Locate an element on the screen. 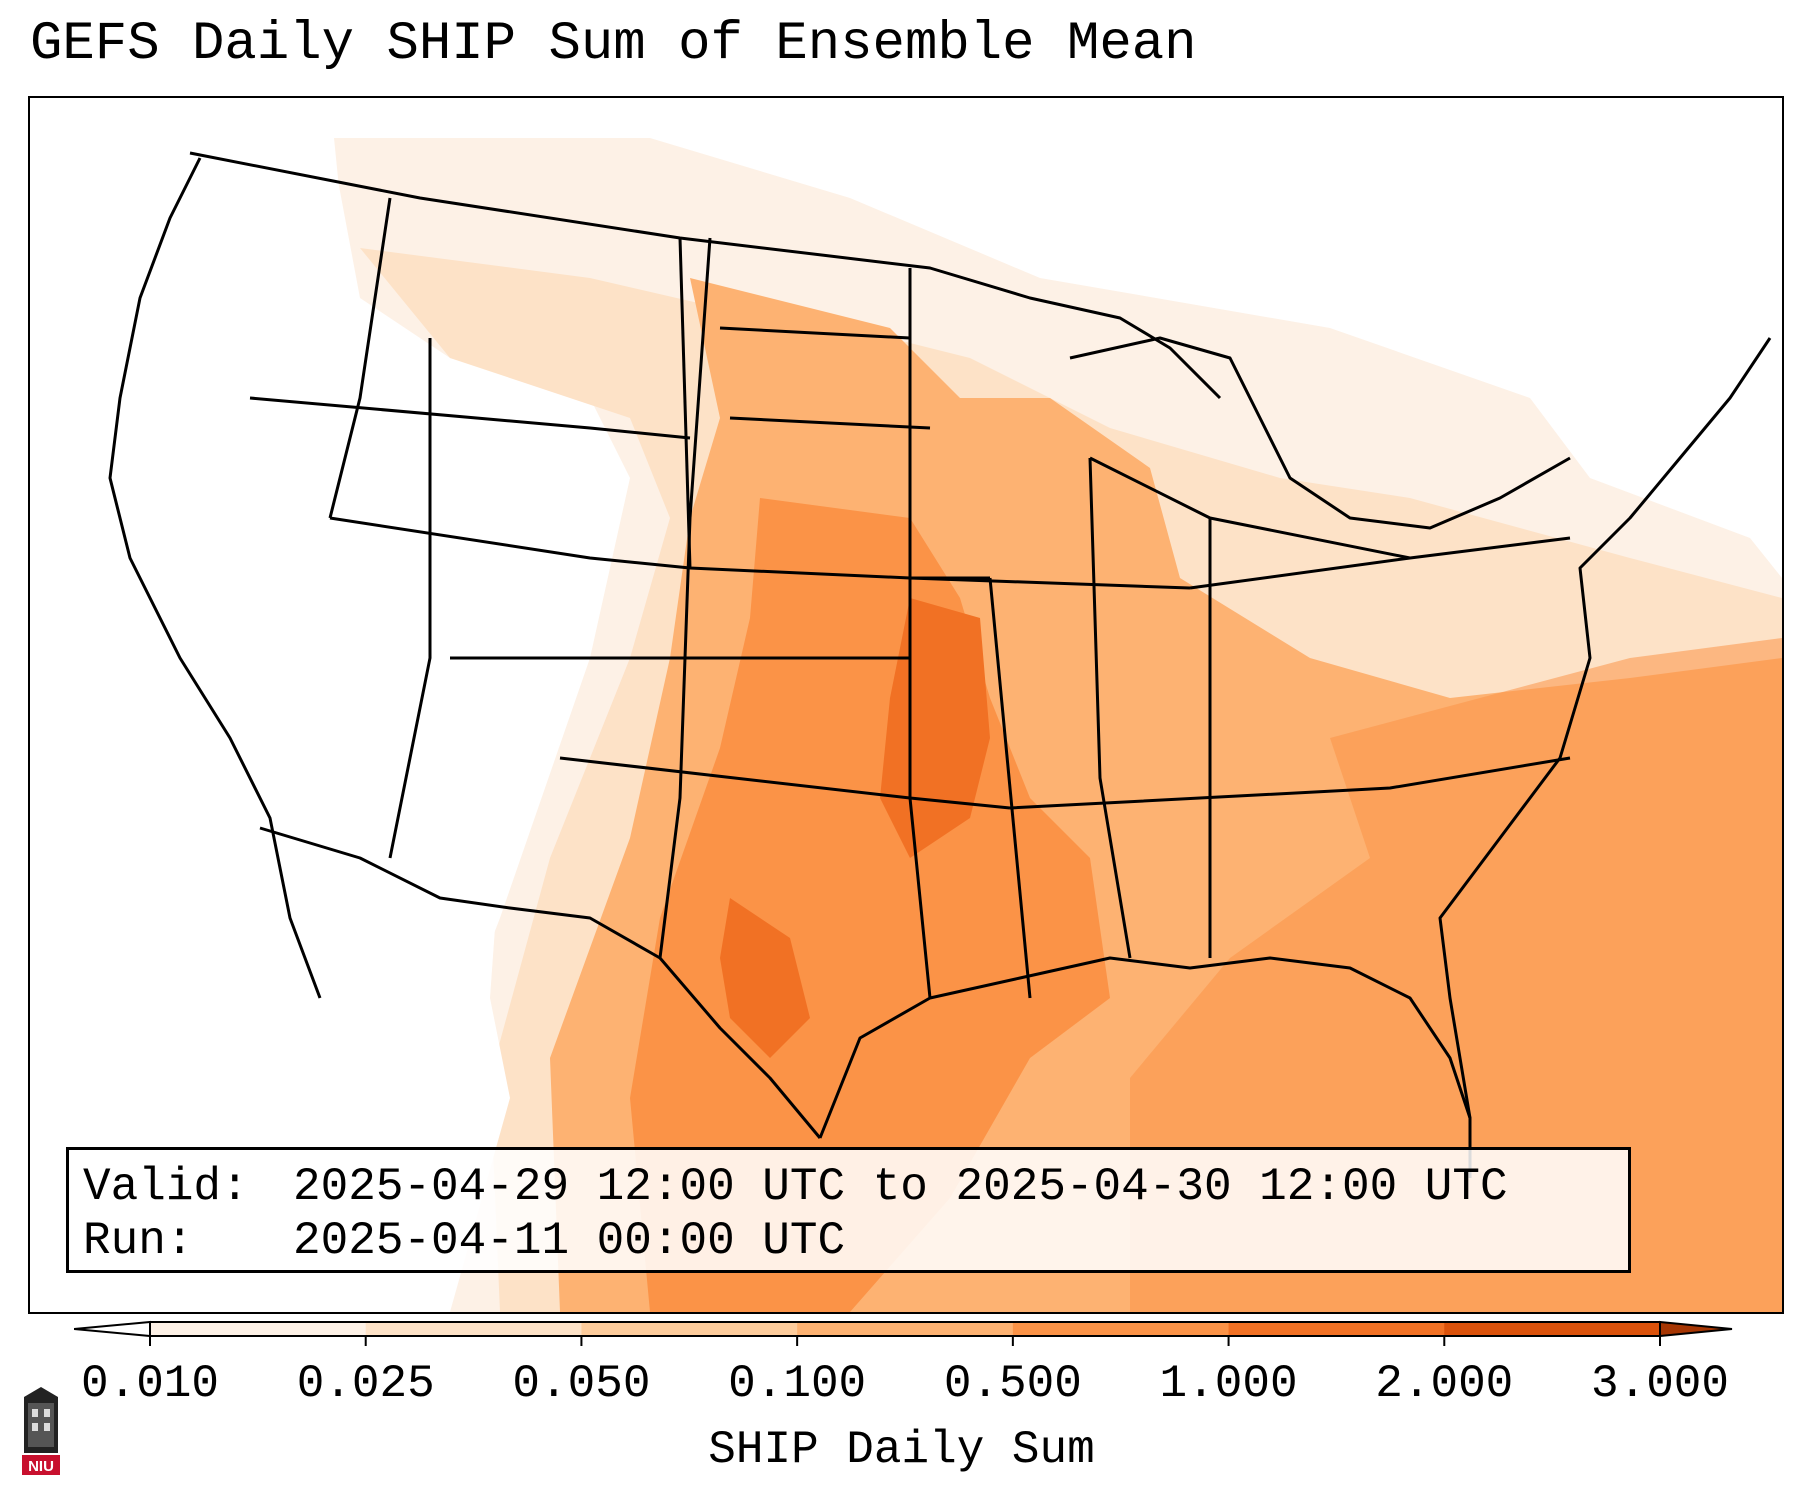 Image resolution: width=1803 pixels, height=1500 pixels. run-label: Run: is located at coordinates (138, 1241).